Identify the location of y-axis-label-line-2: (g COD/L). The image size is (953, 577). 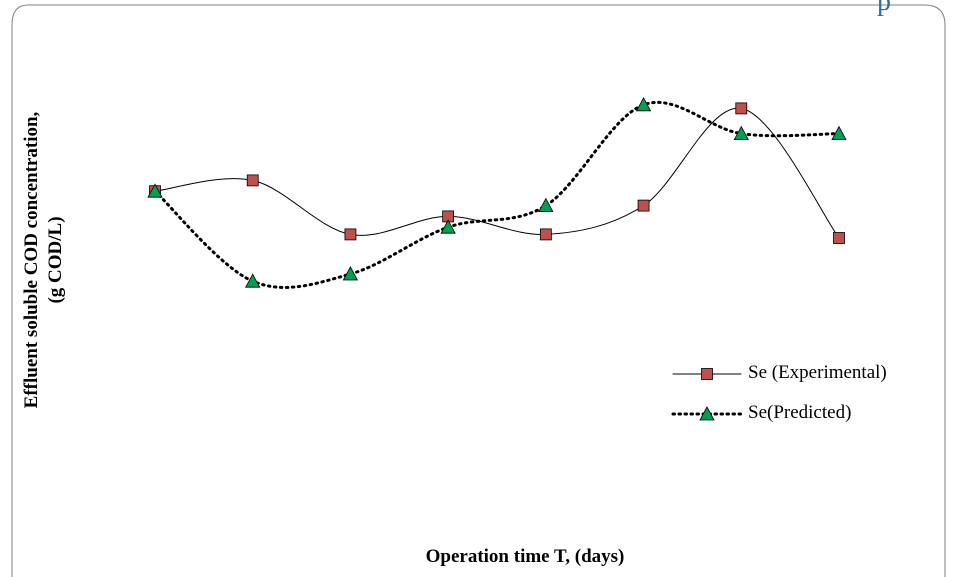
(55, 260).